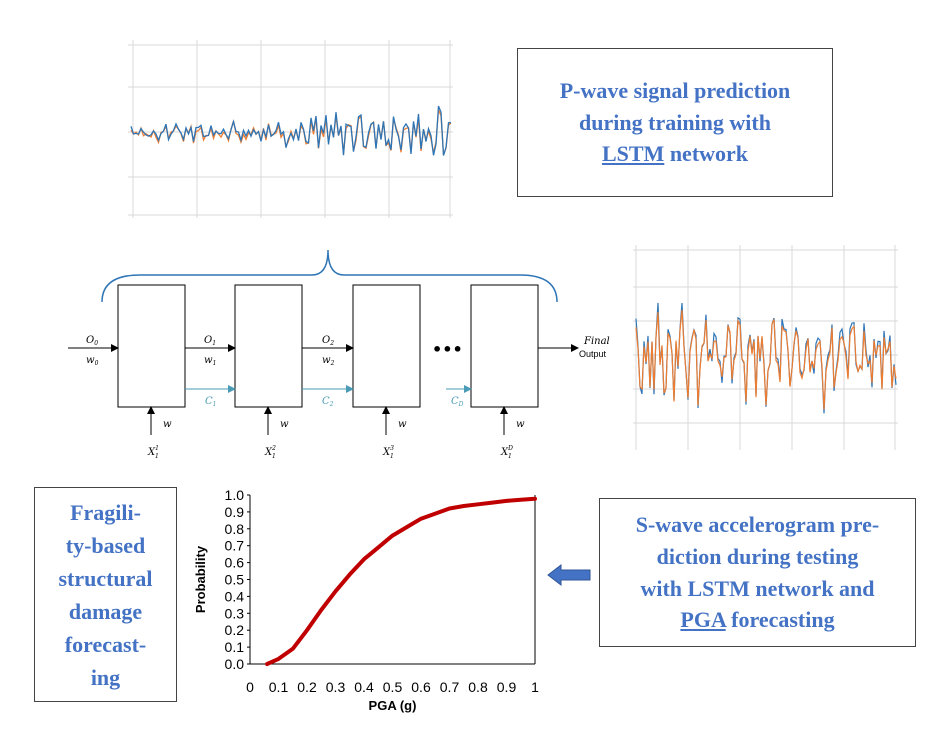  I want to click on pga-link: PGA, so click(703, 620).